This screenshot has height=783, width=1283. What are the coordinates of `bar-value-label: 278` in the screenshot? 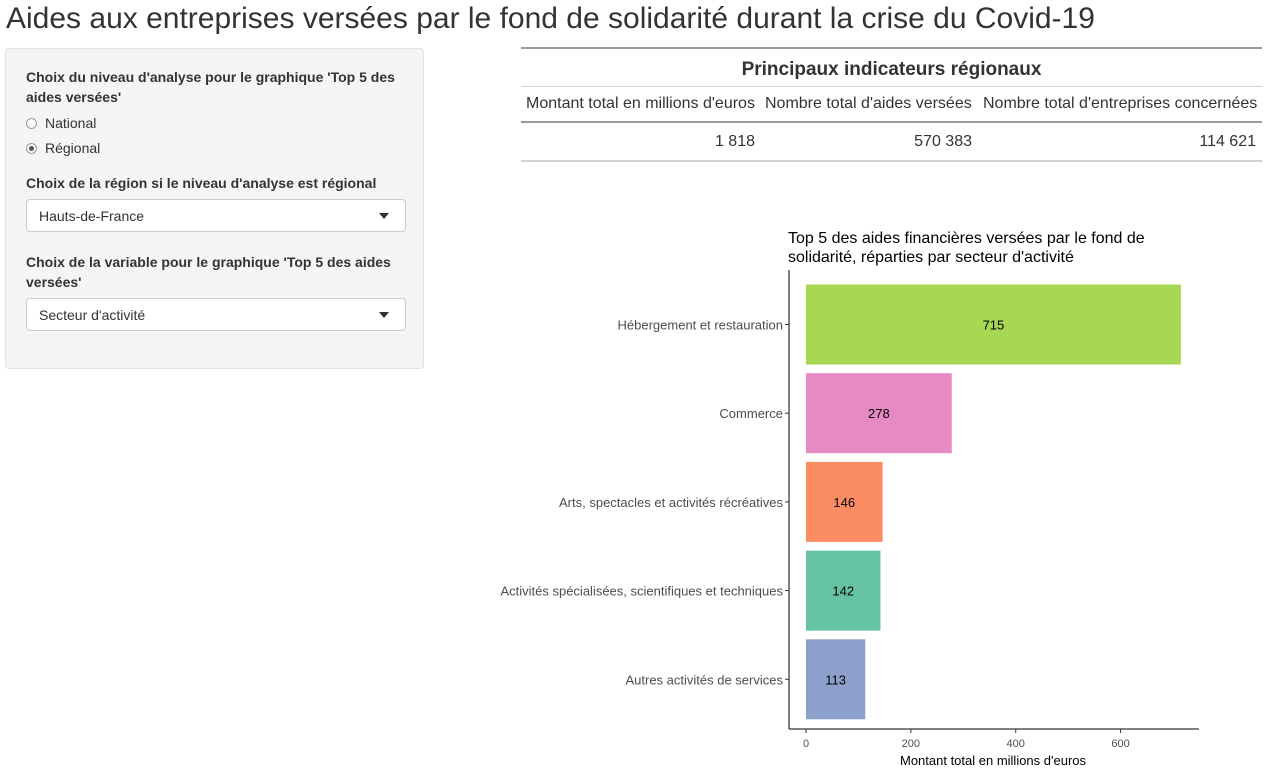 It's located at (879, 413).